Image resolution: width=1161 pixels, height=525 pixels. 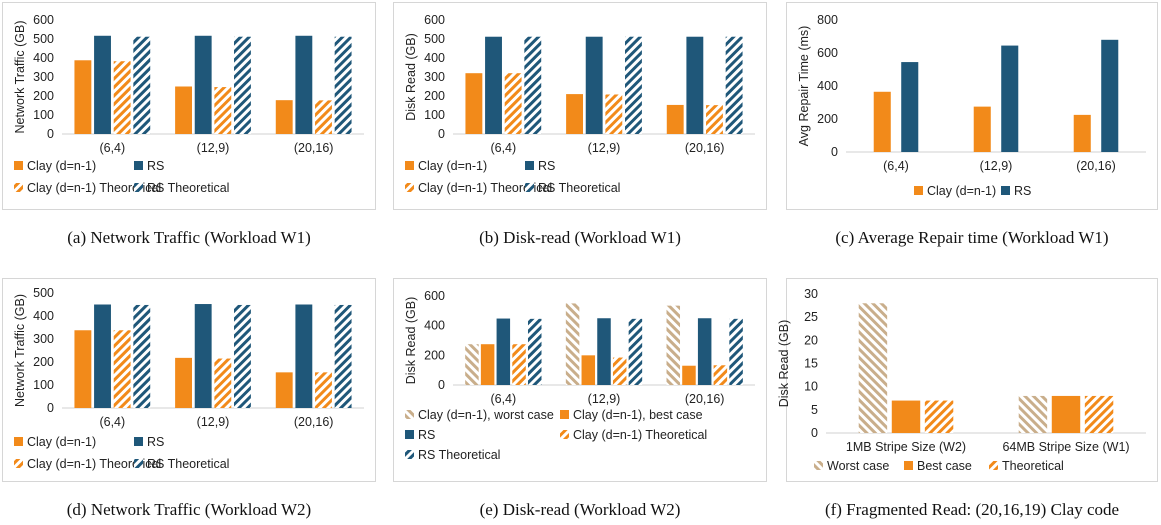 I want to click on y-tick-label: 10, so click(x=811, y=387).